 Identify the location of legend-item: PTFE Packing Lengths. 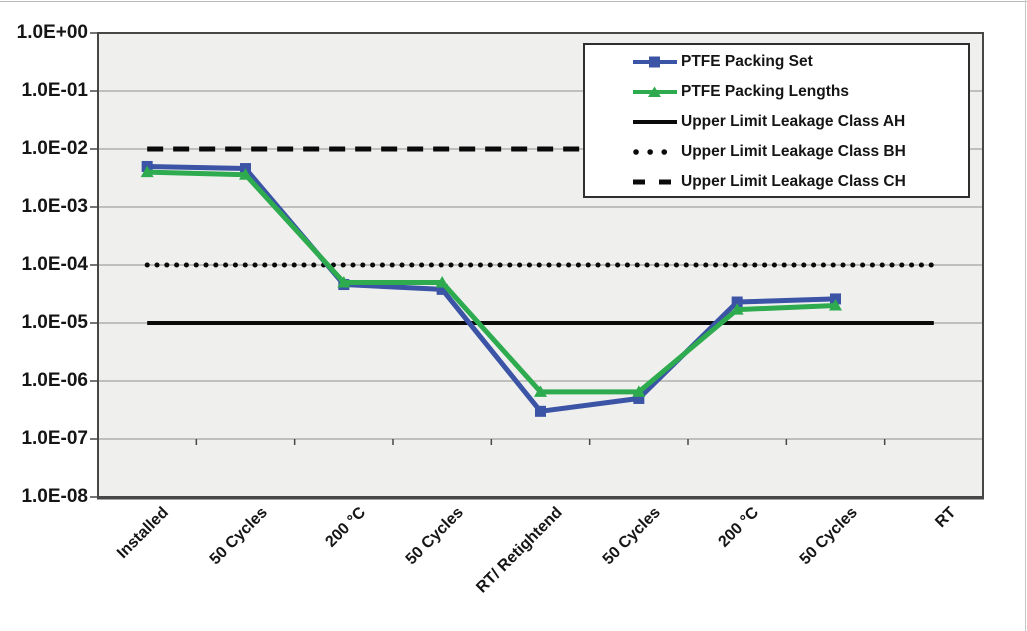
(776, 92).